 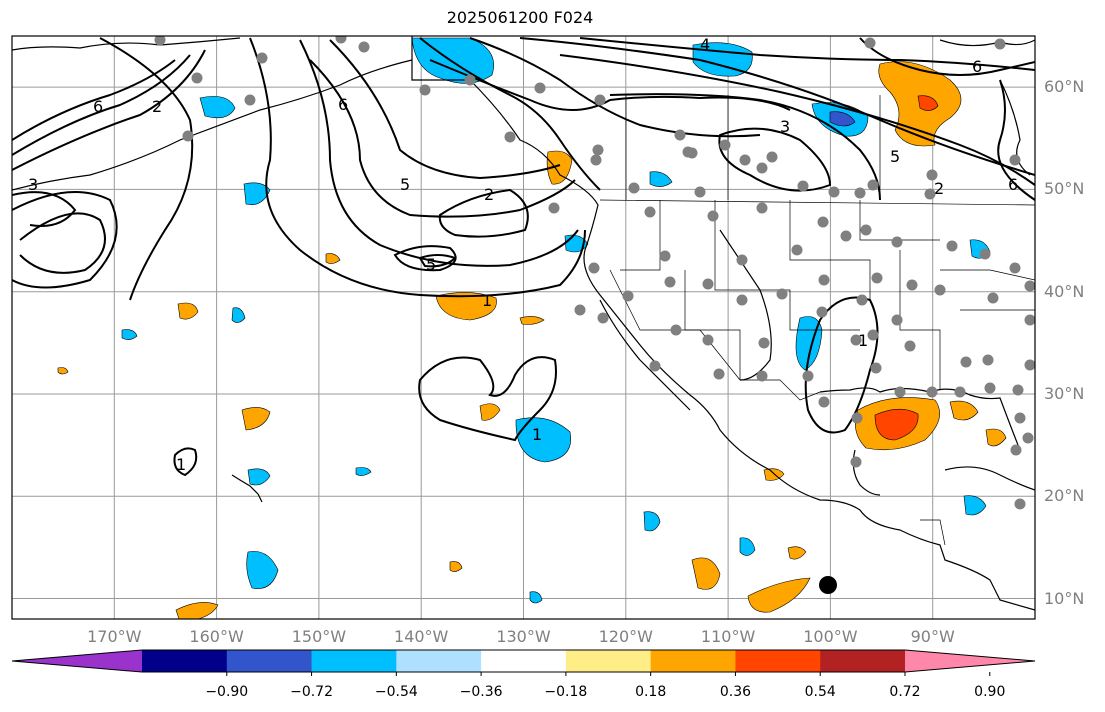 I want to click on longitude-label: 130°W, so click(x=523, y=636).